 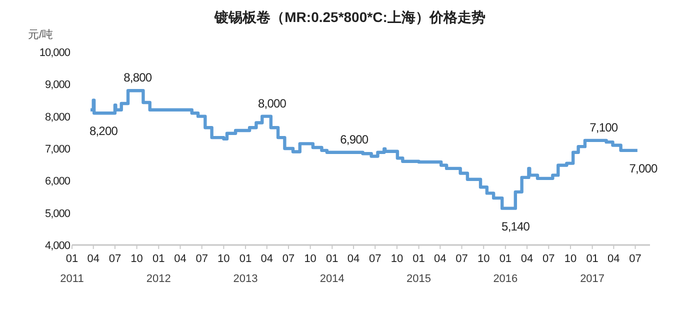 I want to click on y-tick-label: 6,000, so click(x=57, y=182).